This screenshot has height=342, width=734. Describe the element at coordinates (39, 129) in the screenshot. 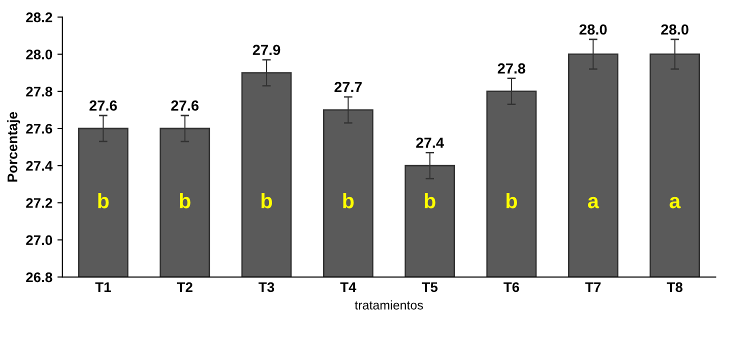

I see `y-tick-label: 27.6` at that location.